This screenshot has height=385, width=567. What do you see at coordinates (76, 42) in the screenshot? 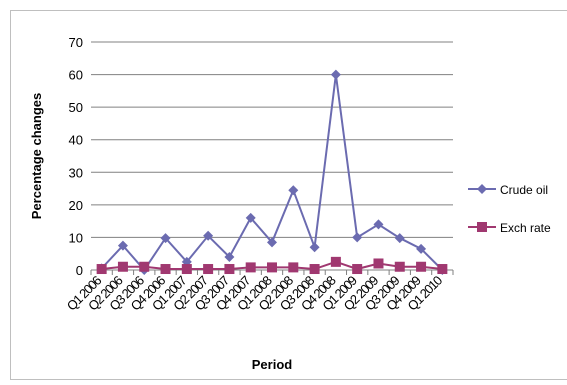
I see `y-tick-label: 70` at bounding box center [76, 42].